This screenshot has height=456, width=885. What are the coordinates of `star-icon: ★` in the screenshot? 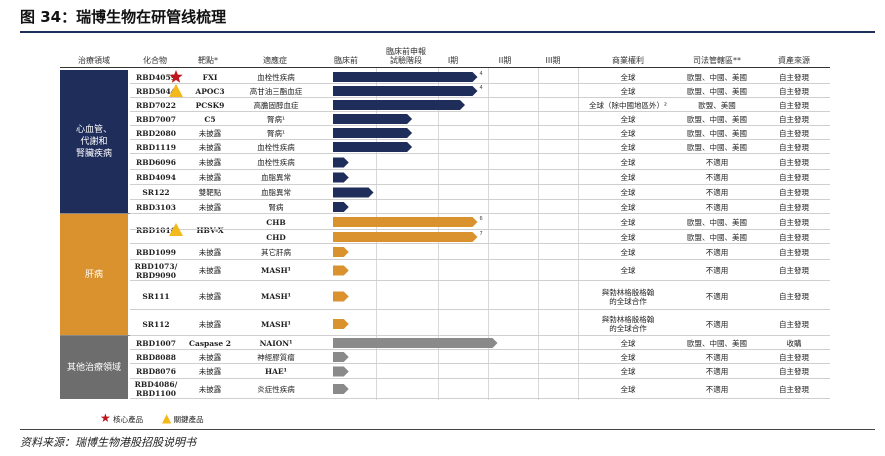 It's located at (105, 418).